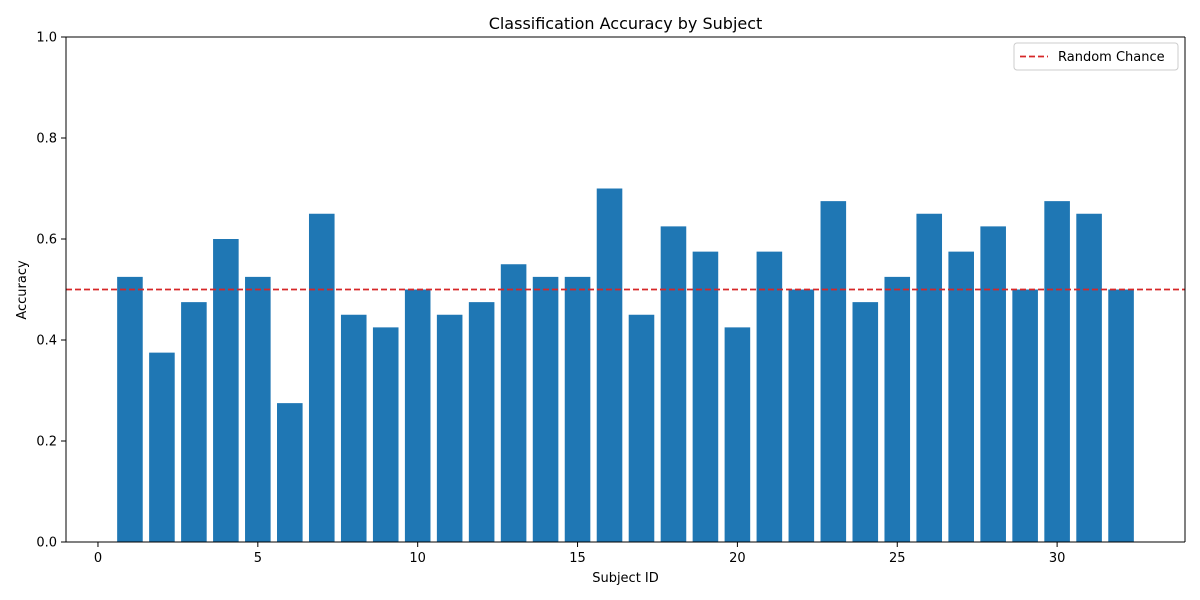 The image size is (1200, 600). I want to click on x-tick-label: 20, so click(737, 558).